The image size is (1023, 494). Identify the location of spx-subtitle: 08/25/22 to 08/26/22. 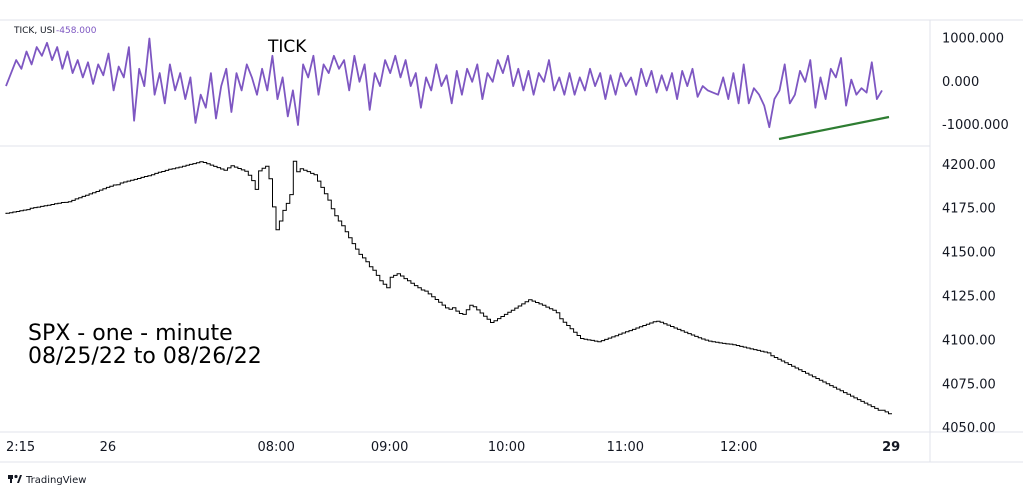
(145, 356).